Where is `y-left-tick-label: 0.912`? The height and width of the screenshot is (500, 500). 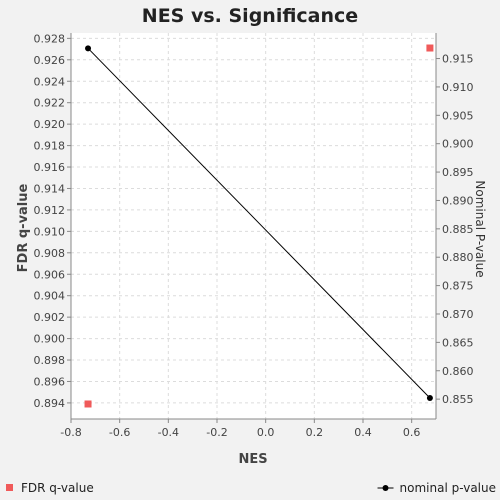
y-left-tick-label: 0.912 is located at coordinates (50, 210).